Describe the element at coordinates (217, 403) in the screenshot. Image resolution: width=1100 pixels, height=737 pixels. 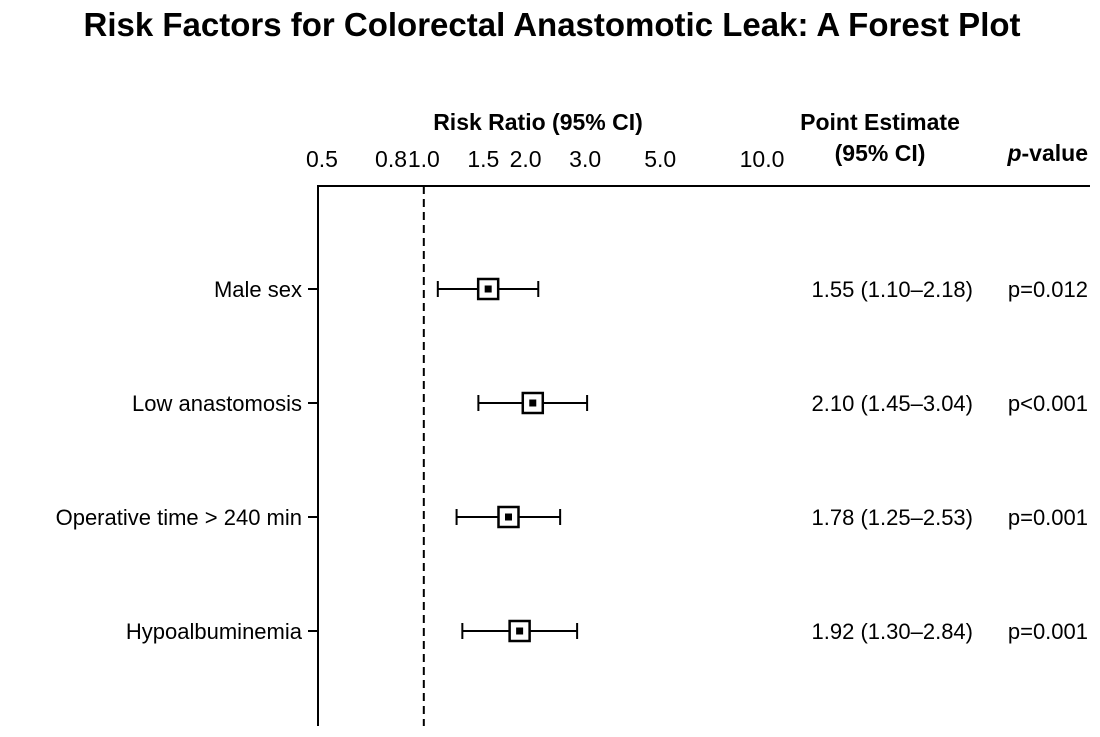
I see `row-label: Low anastomosis` at that location.